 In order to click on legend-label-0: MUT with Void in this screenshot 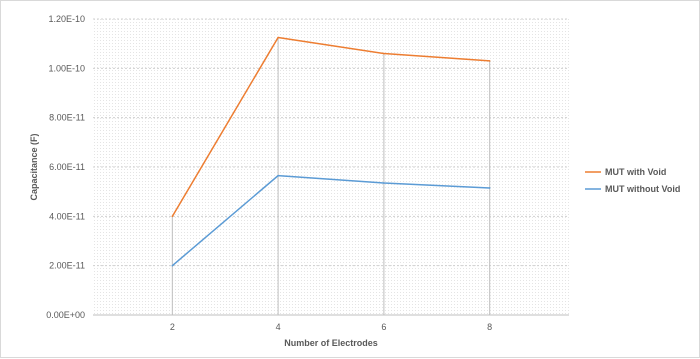, I will do `click(635, 172)`.